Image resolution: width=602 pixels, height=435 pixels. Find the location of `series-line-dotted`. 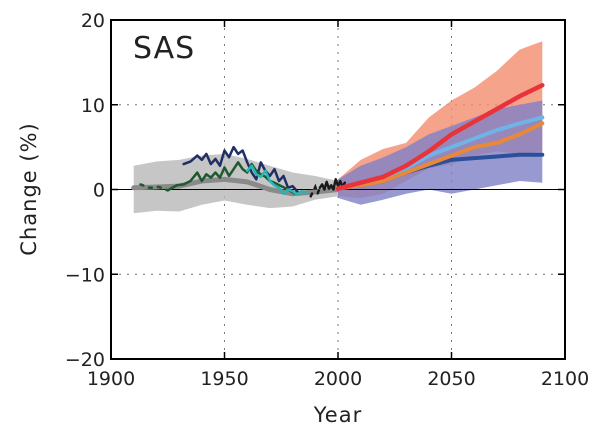

series-line-dotted is located at coordinates (315, 190).